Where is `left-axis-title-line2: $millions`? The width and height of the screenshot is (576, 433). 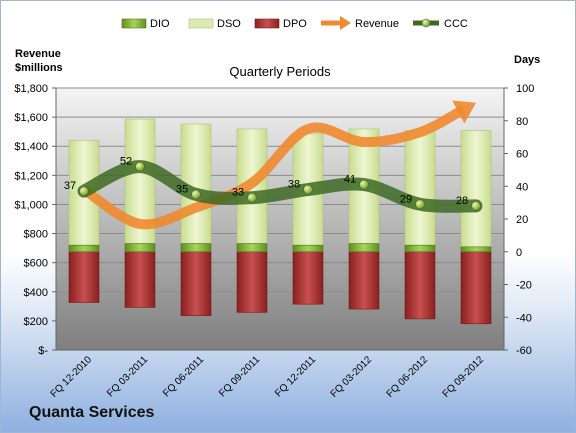
left-axis-title-line2: $millions is located at coordinates (39, 68).